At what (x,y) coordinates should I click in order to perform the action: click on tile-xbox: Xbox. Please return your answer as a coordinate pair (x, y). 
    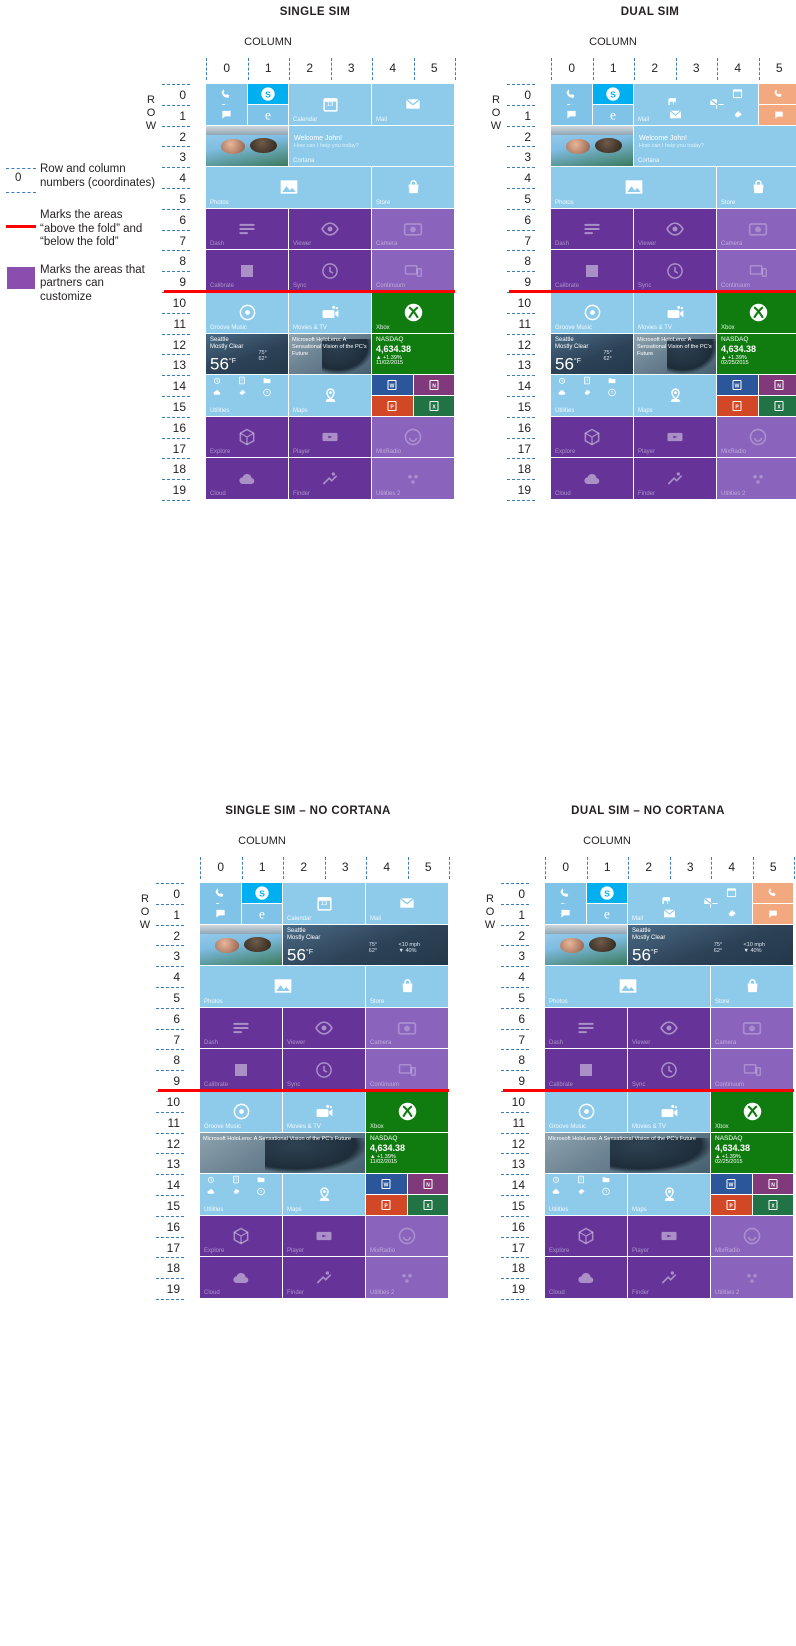
    Looking at the image, I should click on (413, 312).